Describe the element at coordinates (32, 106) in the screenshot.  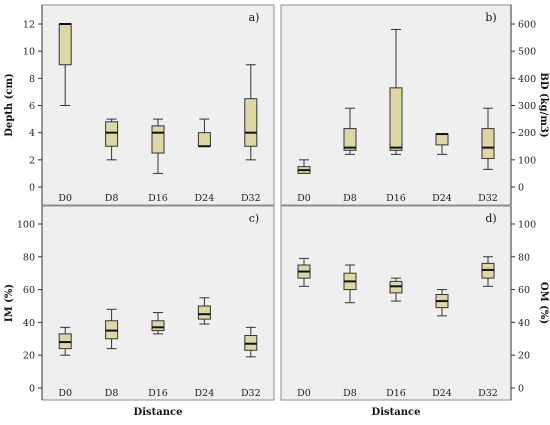
I see `y-tick-label: 6` at that location.